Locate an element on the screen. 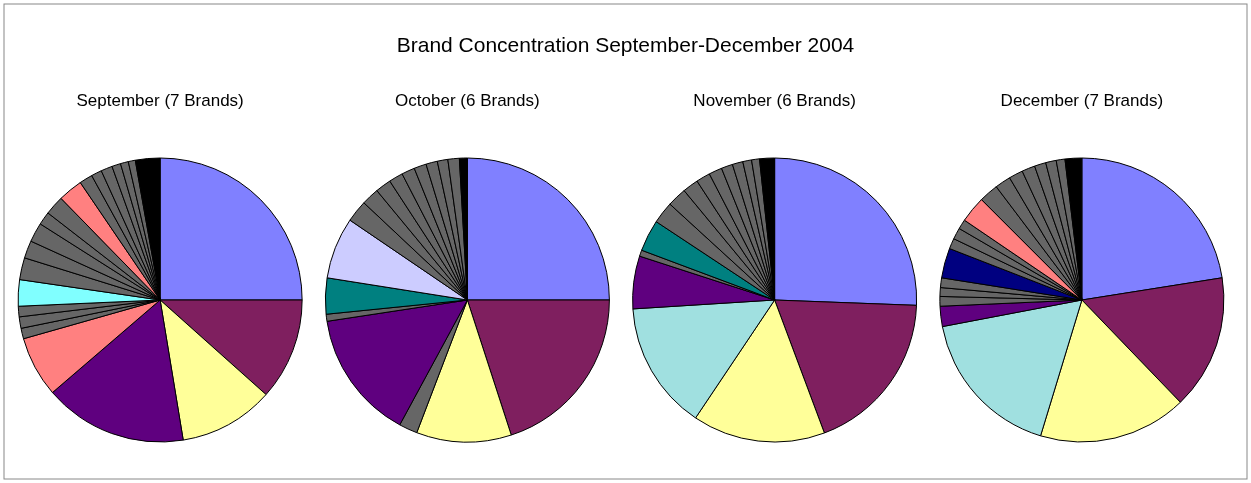 This screenshot has height=483, width=1251. chart-title: November (6 Brands) is located at coordinates (774, 100).